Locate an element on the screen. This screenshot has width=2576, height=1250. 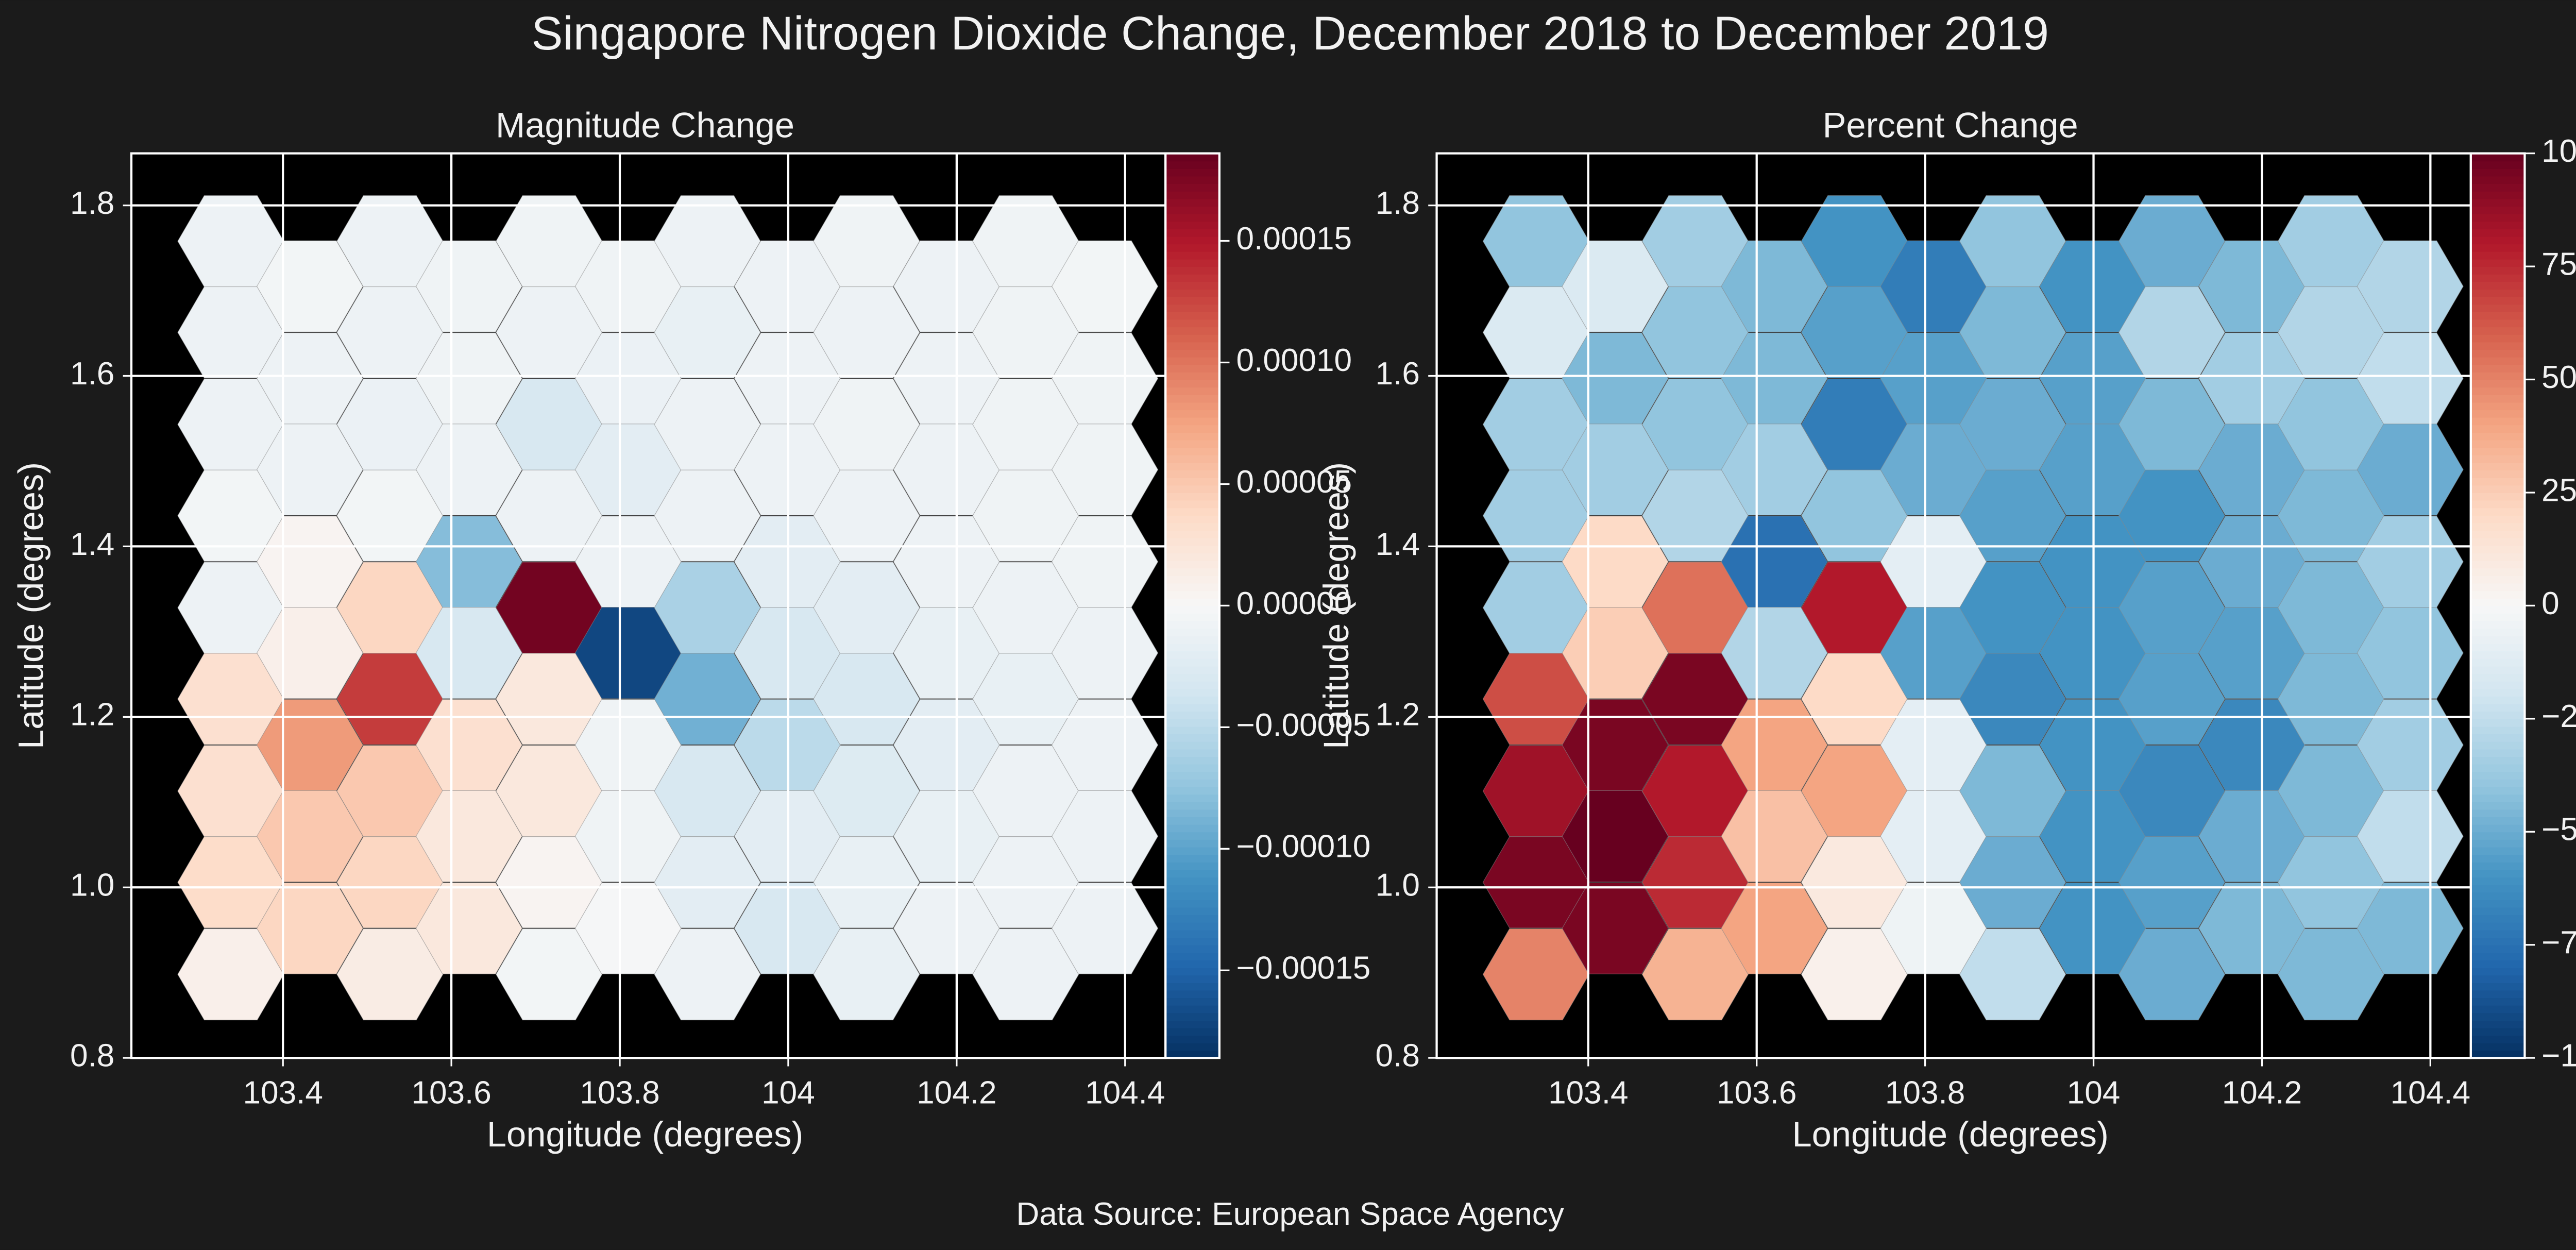
colorbar-tick-label: 25 is located at coordinates (2558, 490).